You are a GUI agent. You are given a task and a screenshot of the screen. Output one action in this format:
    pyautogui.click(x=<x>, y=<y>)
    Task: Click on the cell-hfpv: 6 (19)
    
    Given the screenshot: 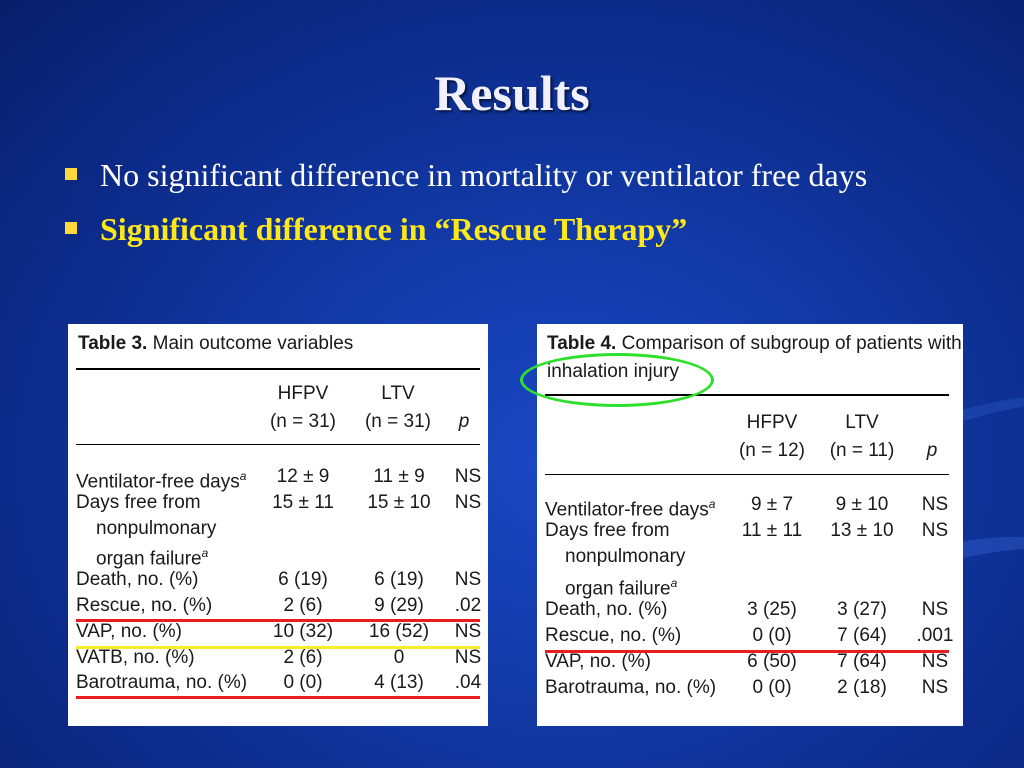 What is the action you would take?
    pyautogui.click(x=303, y=580)
    